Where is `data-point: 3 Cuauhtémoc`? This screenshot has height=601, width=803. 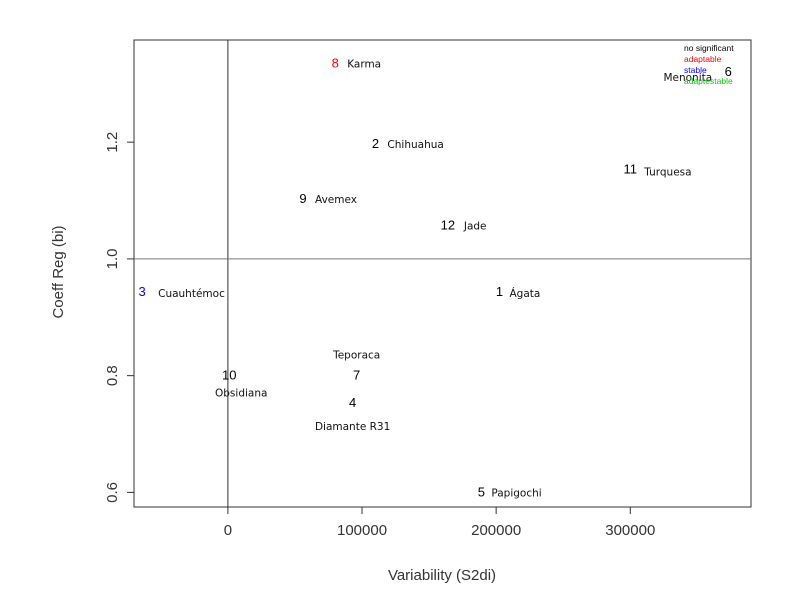
data-point: 3 Cuauhtémoc is located at coordinates (182, 292).